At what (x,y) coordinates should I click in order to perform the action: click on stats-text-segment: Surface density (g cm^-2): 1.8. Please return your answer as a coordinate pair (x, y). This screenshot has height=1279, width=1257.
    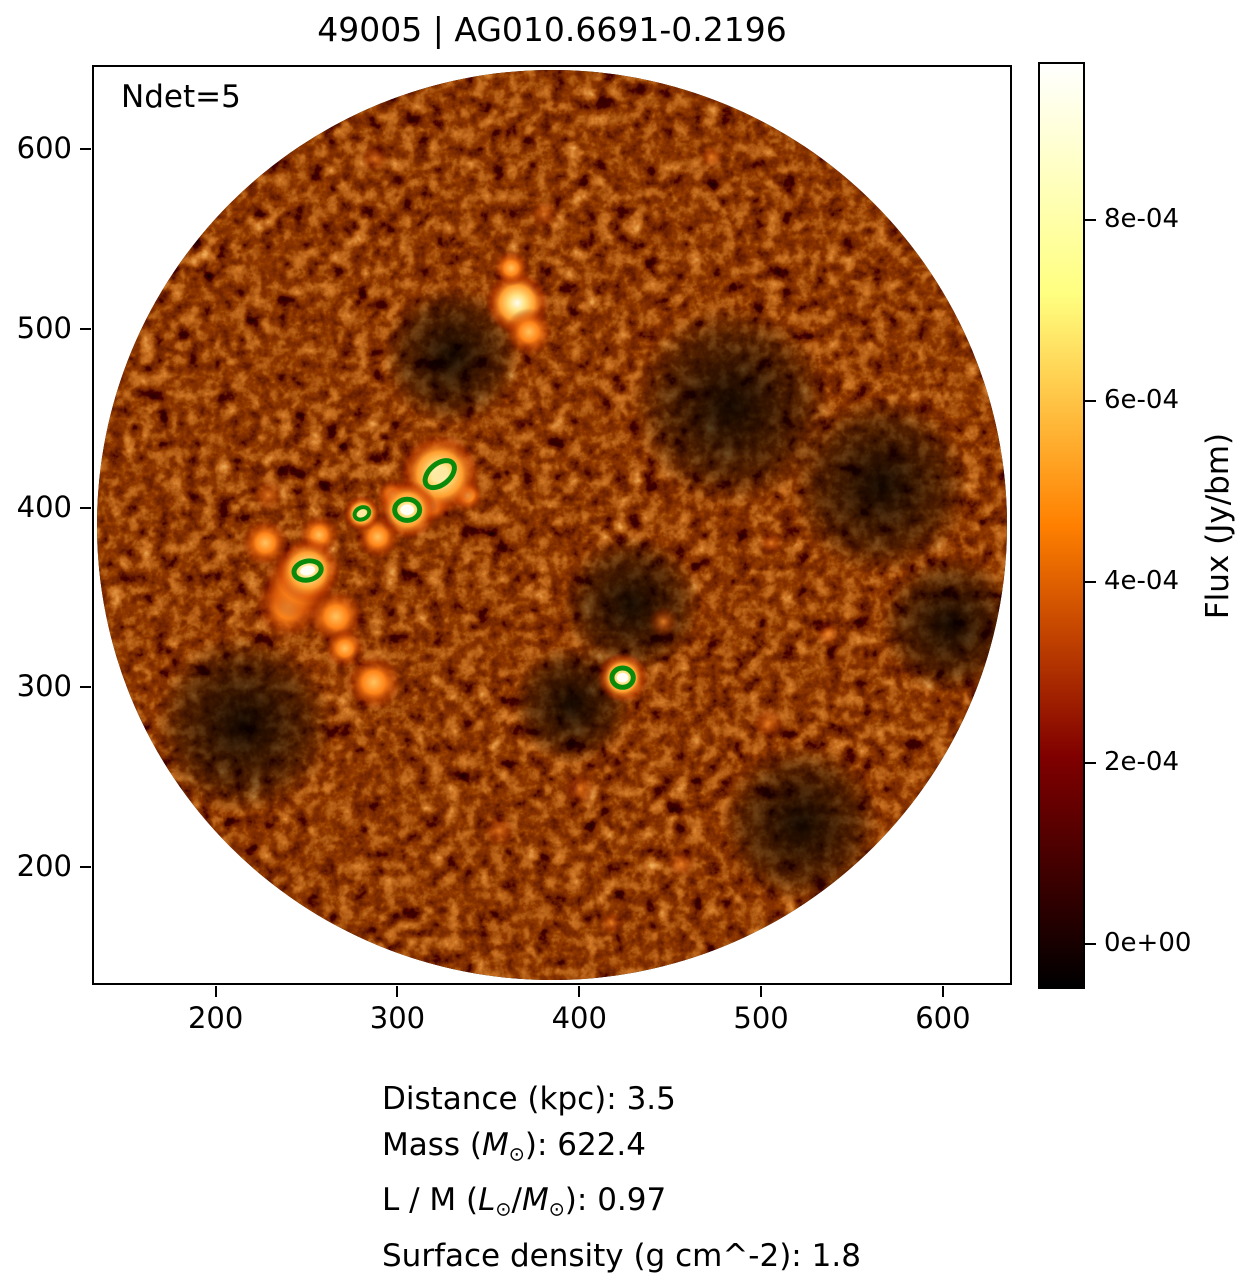
    Looking at the image, I should click on (621, 1255).